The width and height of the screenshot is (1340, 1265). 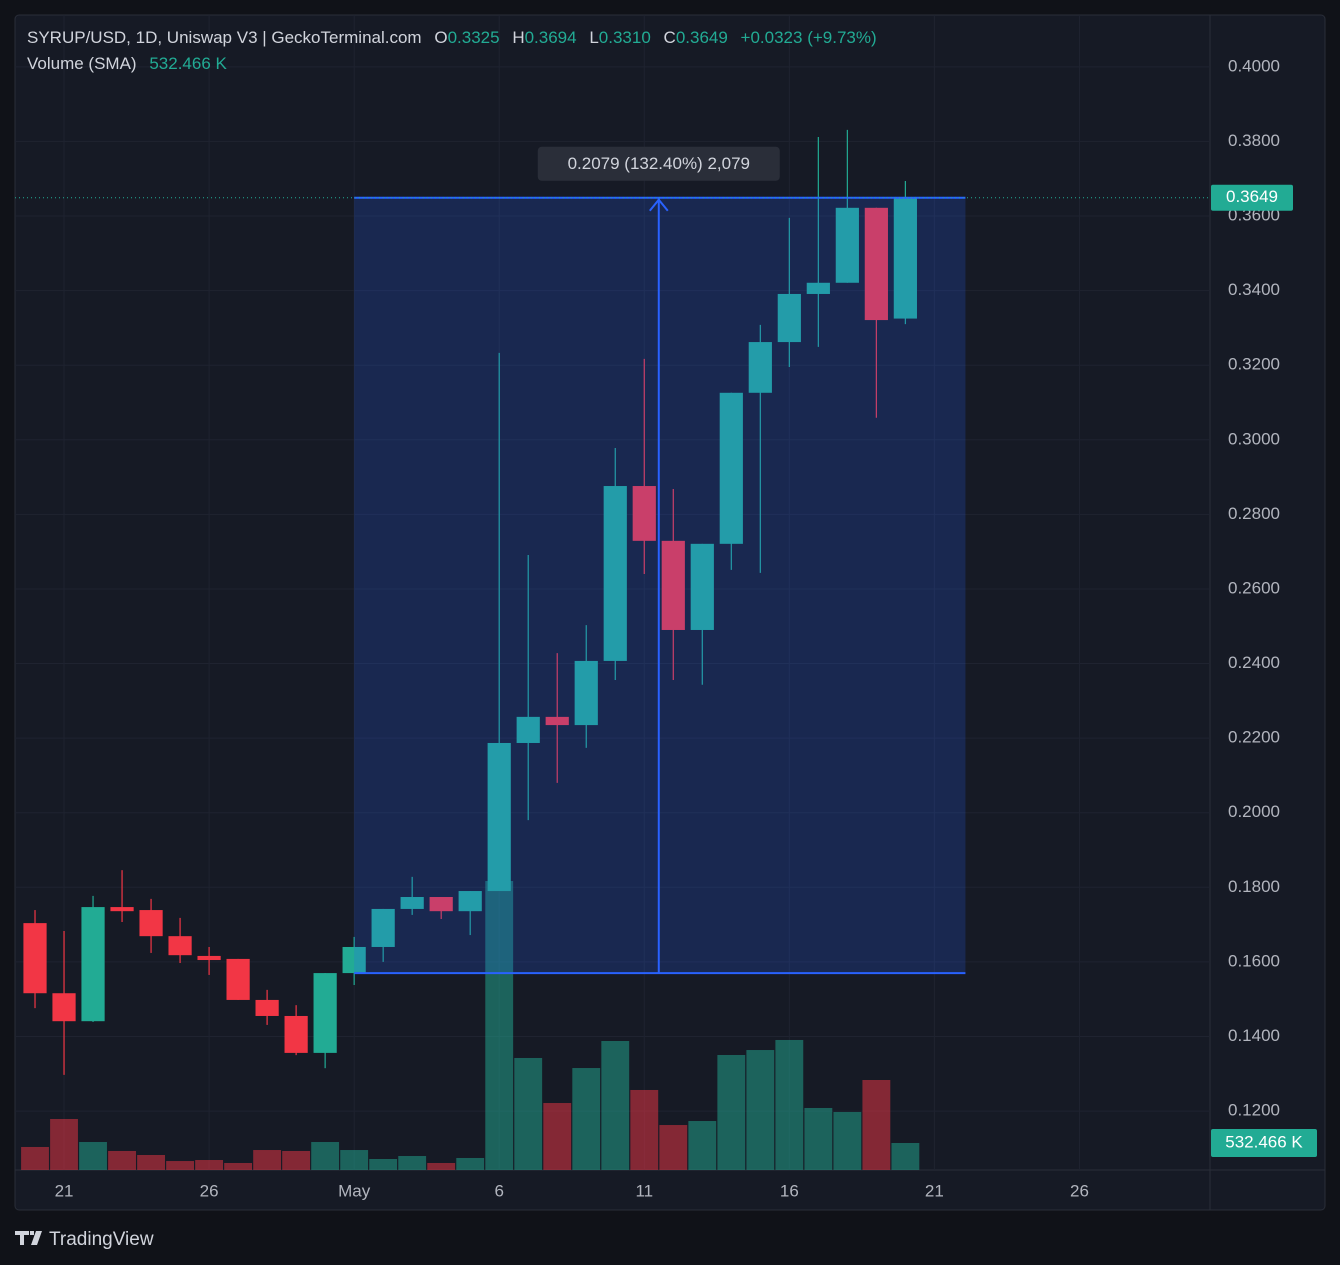 I want to click on y-tick-label: 0.1600, so click(x=1254, y=960).